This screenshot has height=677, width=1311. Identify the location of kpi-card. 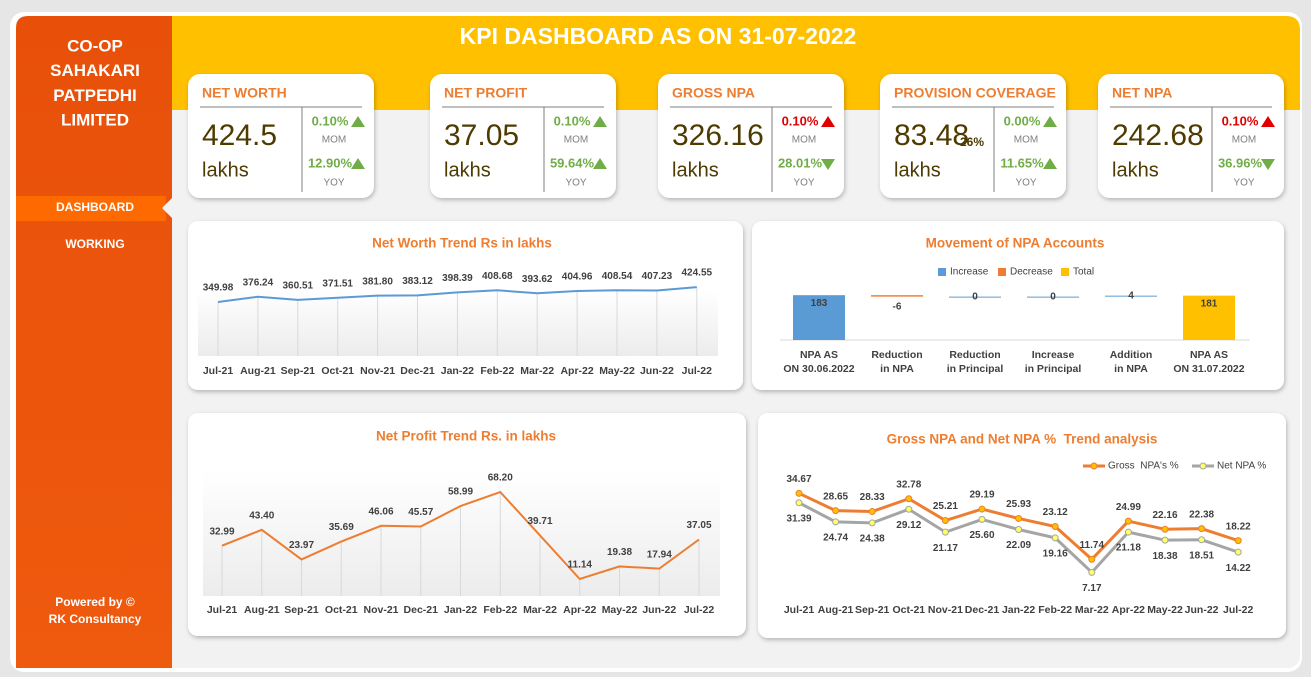
(281, 136).